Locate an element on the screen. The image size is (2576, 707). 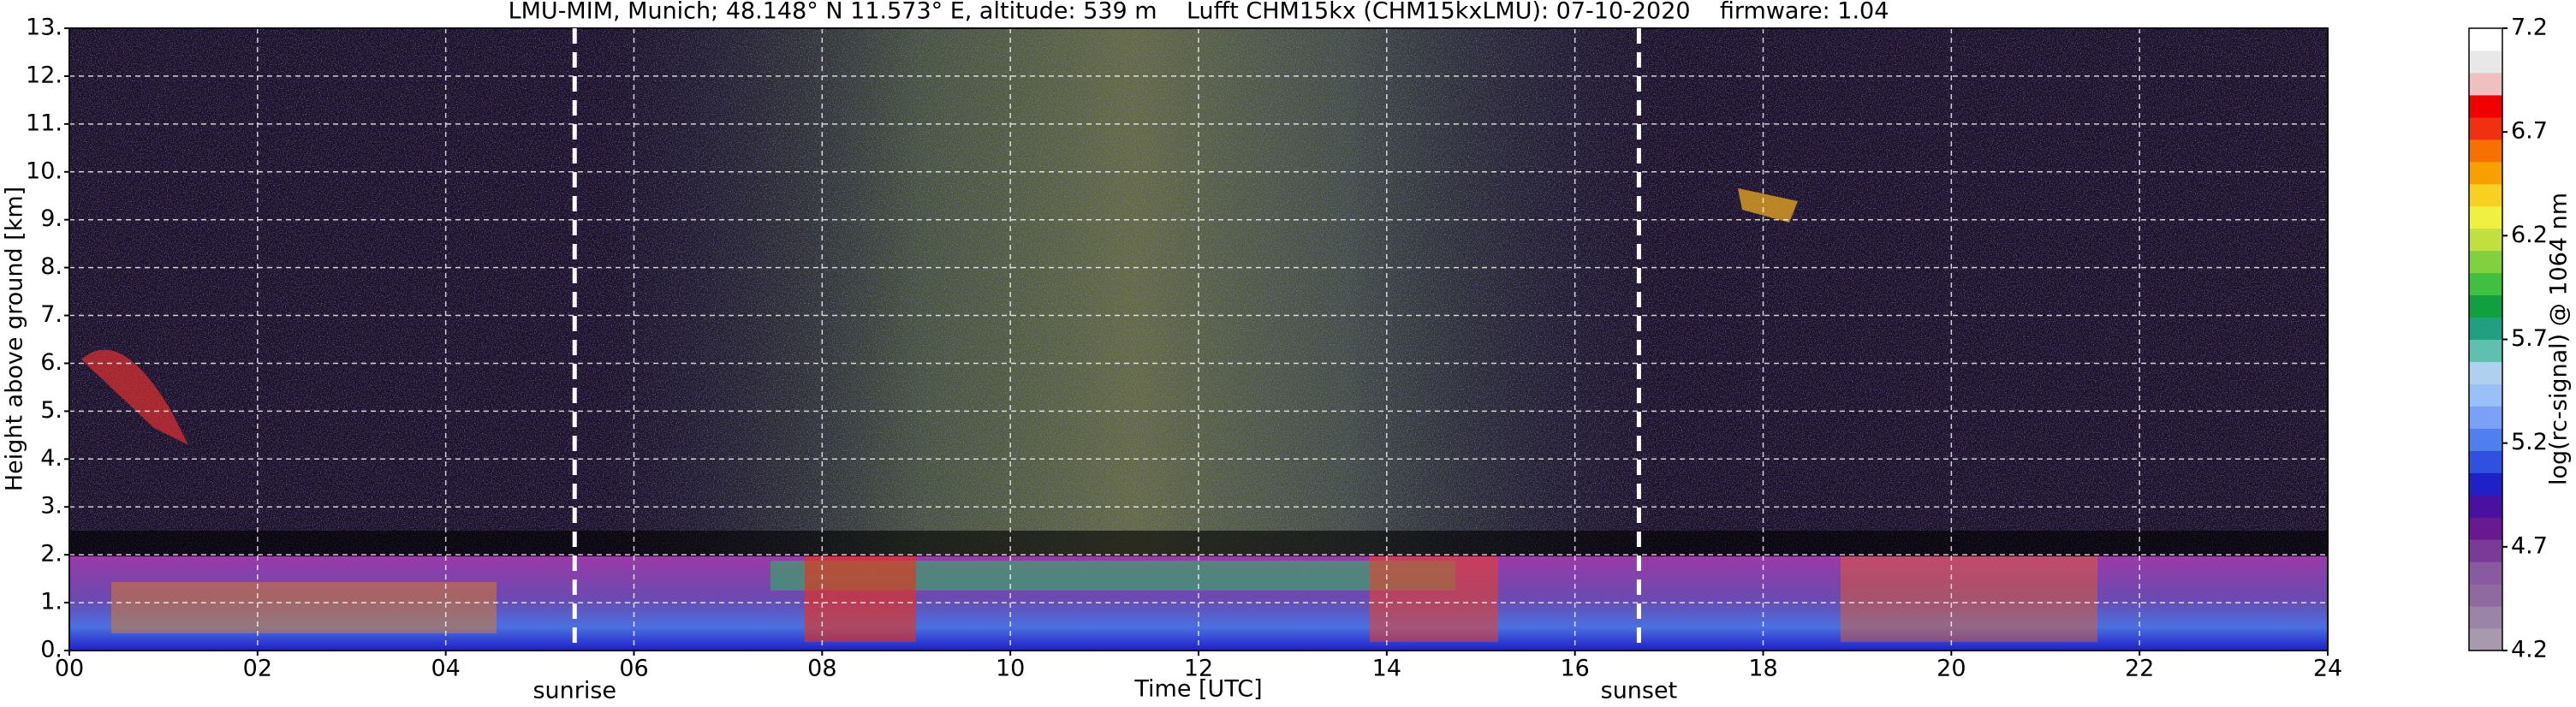
x-tick-label: 08 is located at coordinates (822, 669).